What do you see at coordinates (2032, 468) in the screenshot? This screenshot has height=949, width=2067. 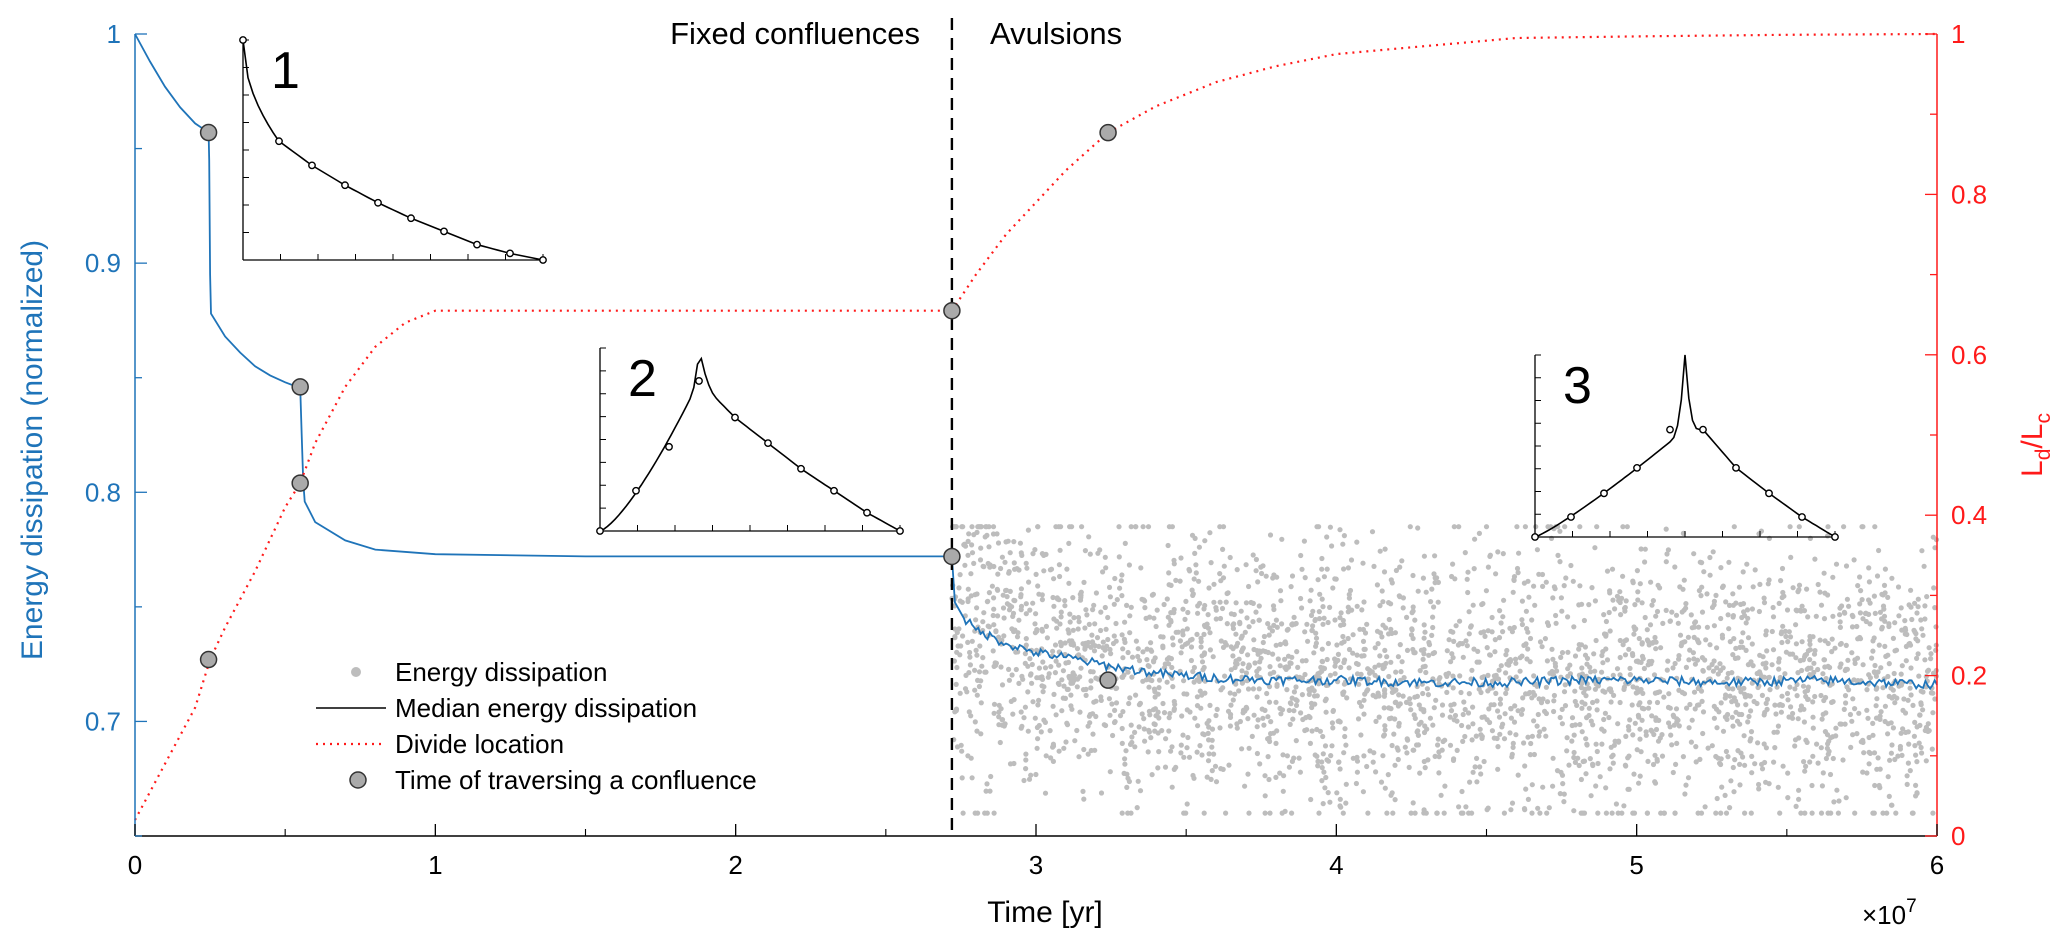 I see `y-right-label-L: L` at bounding box center [2032, 468].